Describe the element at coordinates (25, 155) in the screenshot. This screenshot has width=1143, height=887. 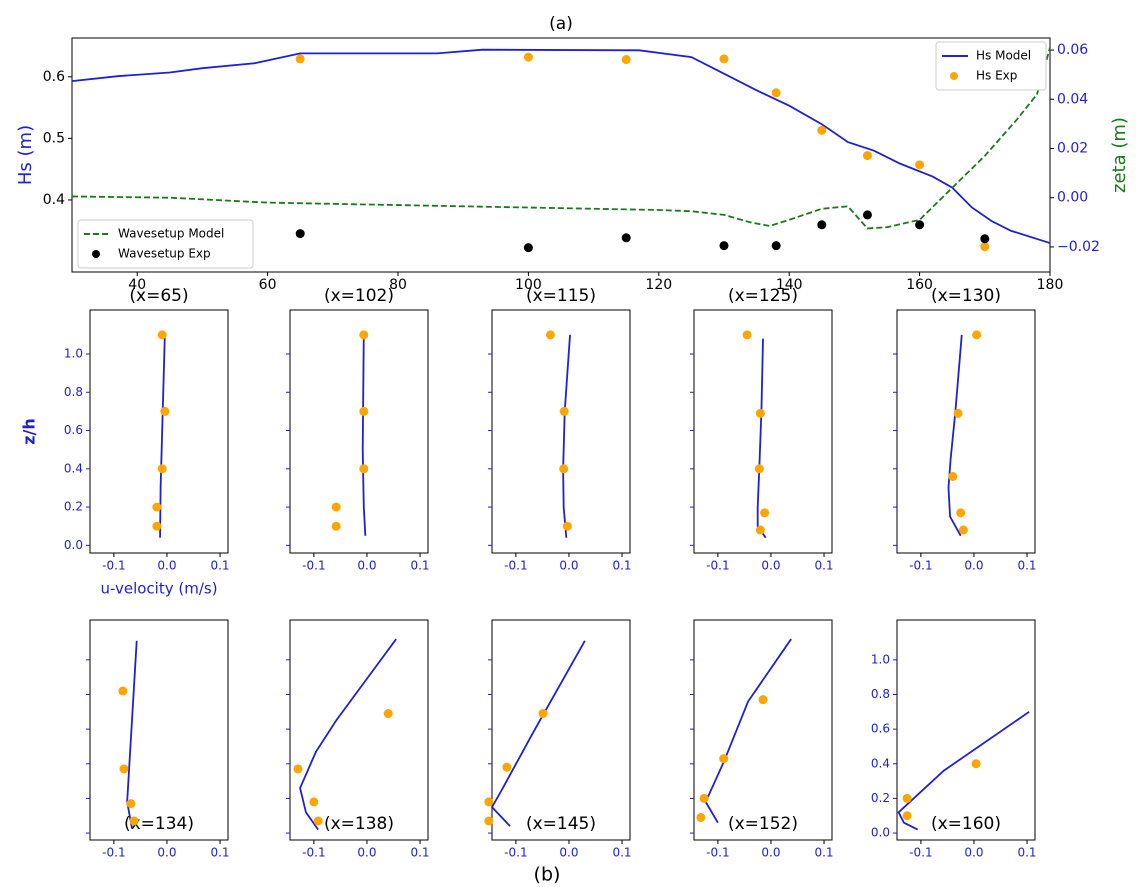
I see `y-axis-label: Hs (m)` at that location.